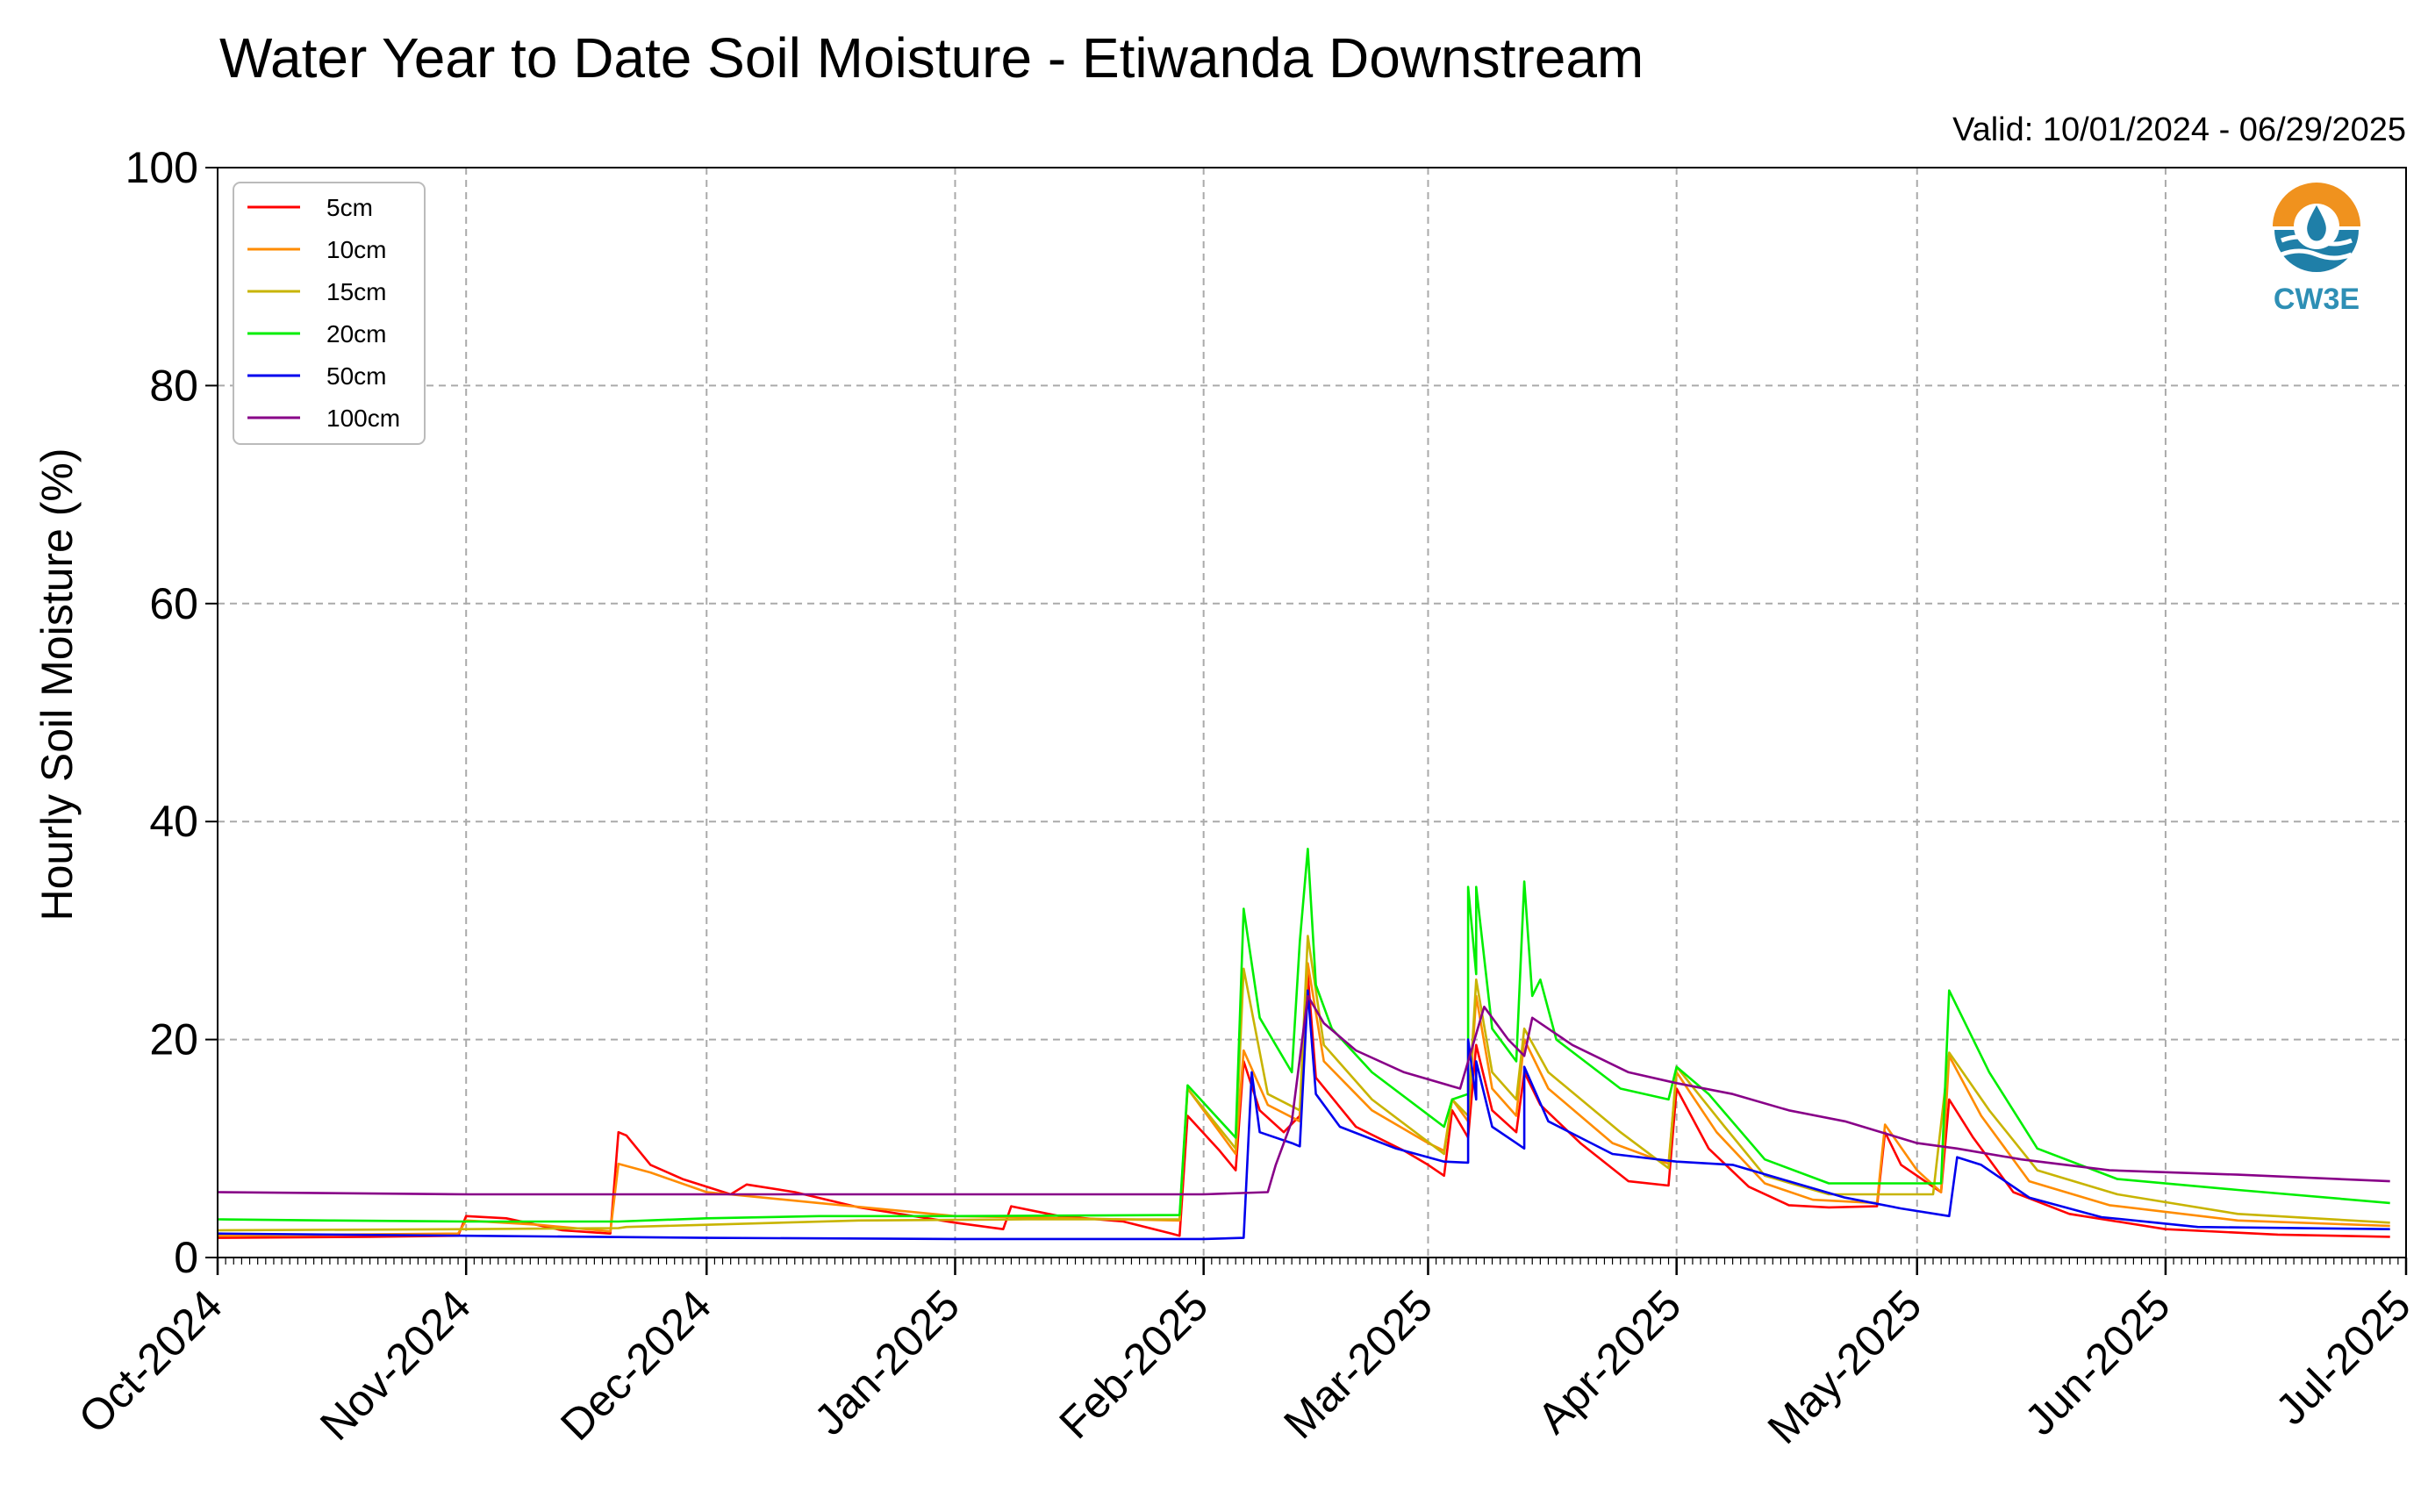  I want to click on cw3e-logo: CW3E, so click(2316, 250).